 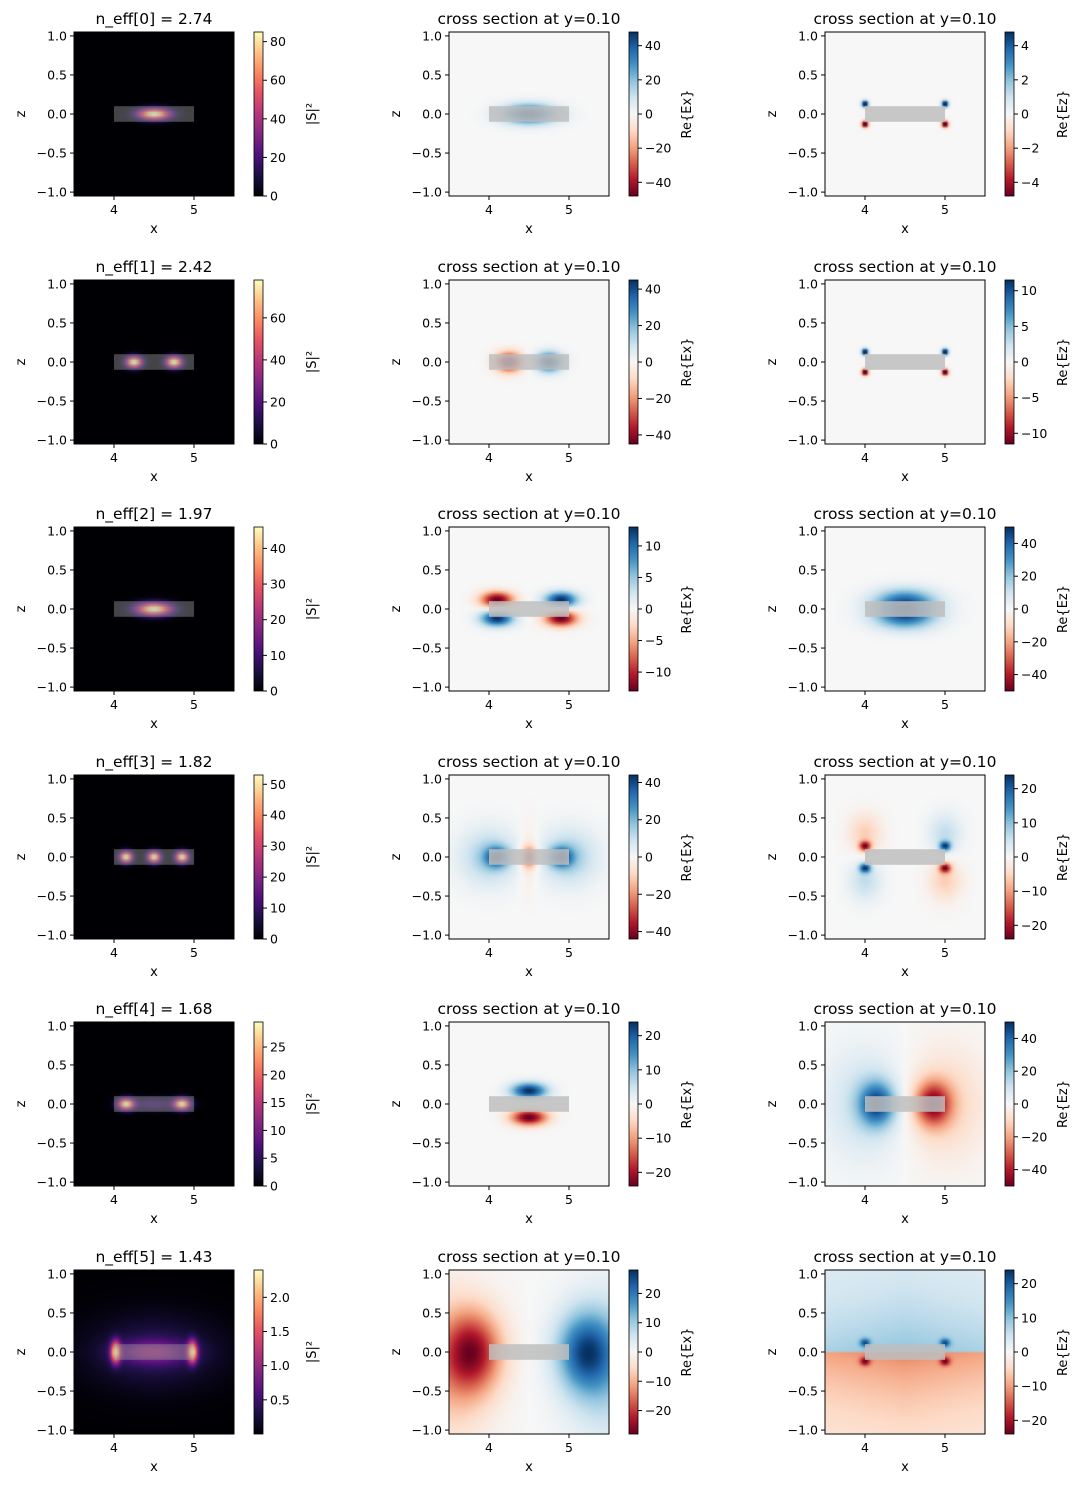 What do you see at coordinates (278, 1047) in the screenshot?
I see `colorbar-tick-label: 25` at bounding box center [278, 1047].